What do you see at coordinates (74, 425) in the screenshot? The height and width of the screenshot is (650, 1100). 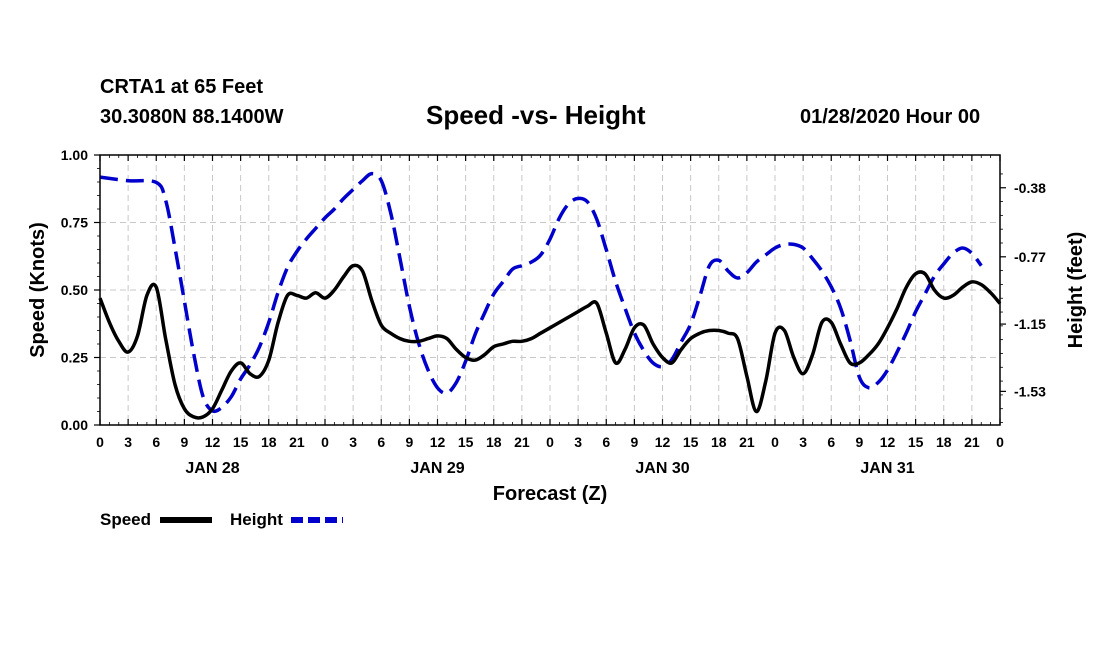 I see `y-left-tick-label: 0.00` at bounding box center [74, 425].